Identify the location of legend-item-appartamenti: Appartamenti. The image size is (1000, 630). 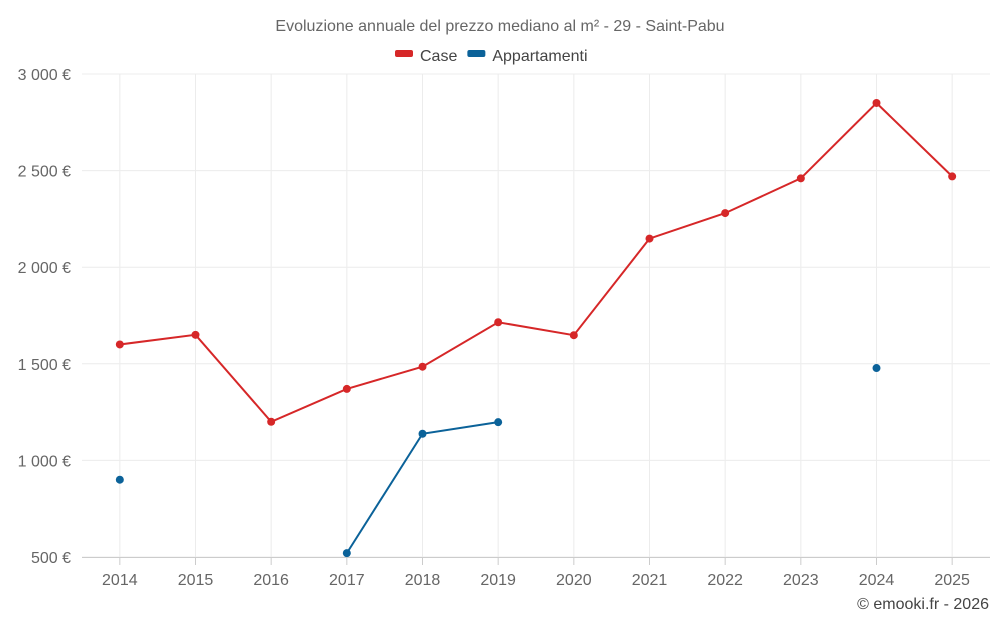
(527, 56).